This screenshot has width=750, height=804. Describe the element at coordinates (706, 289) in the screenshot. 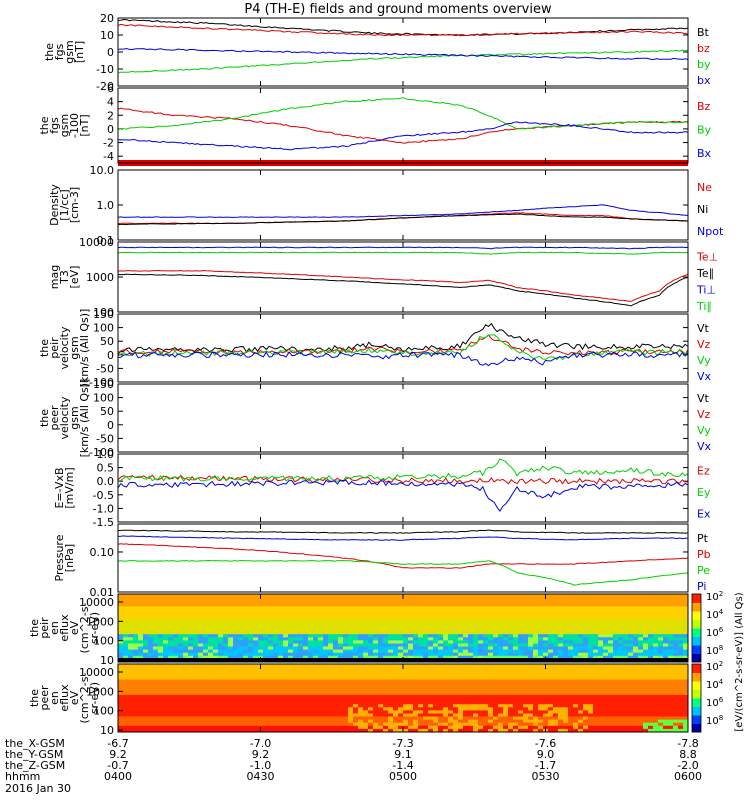

I see `legend-entry: Ti⊥` at that location.